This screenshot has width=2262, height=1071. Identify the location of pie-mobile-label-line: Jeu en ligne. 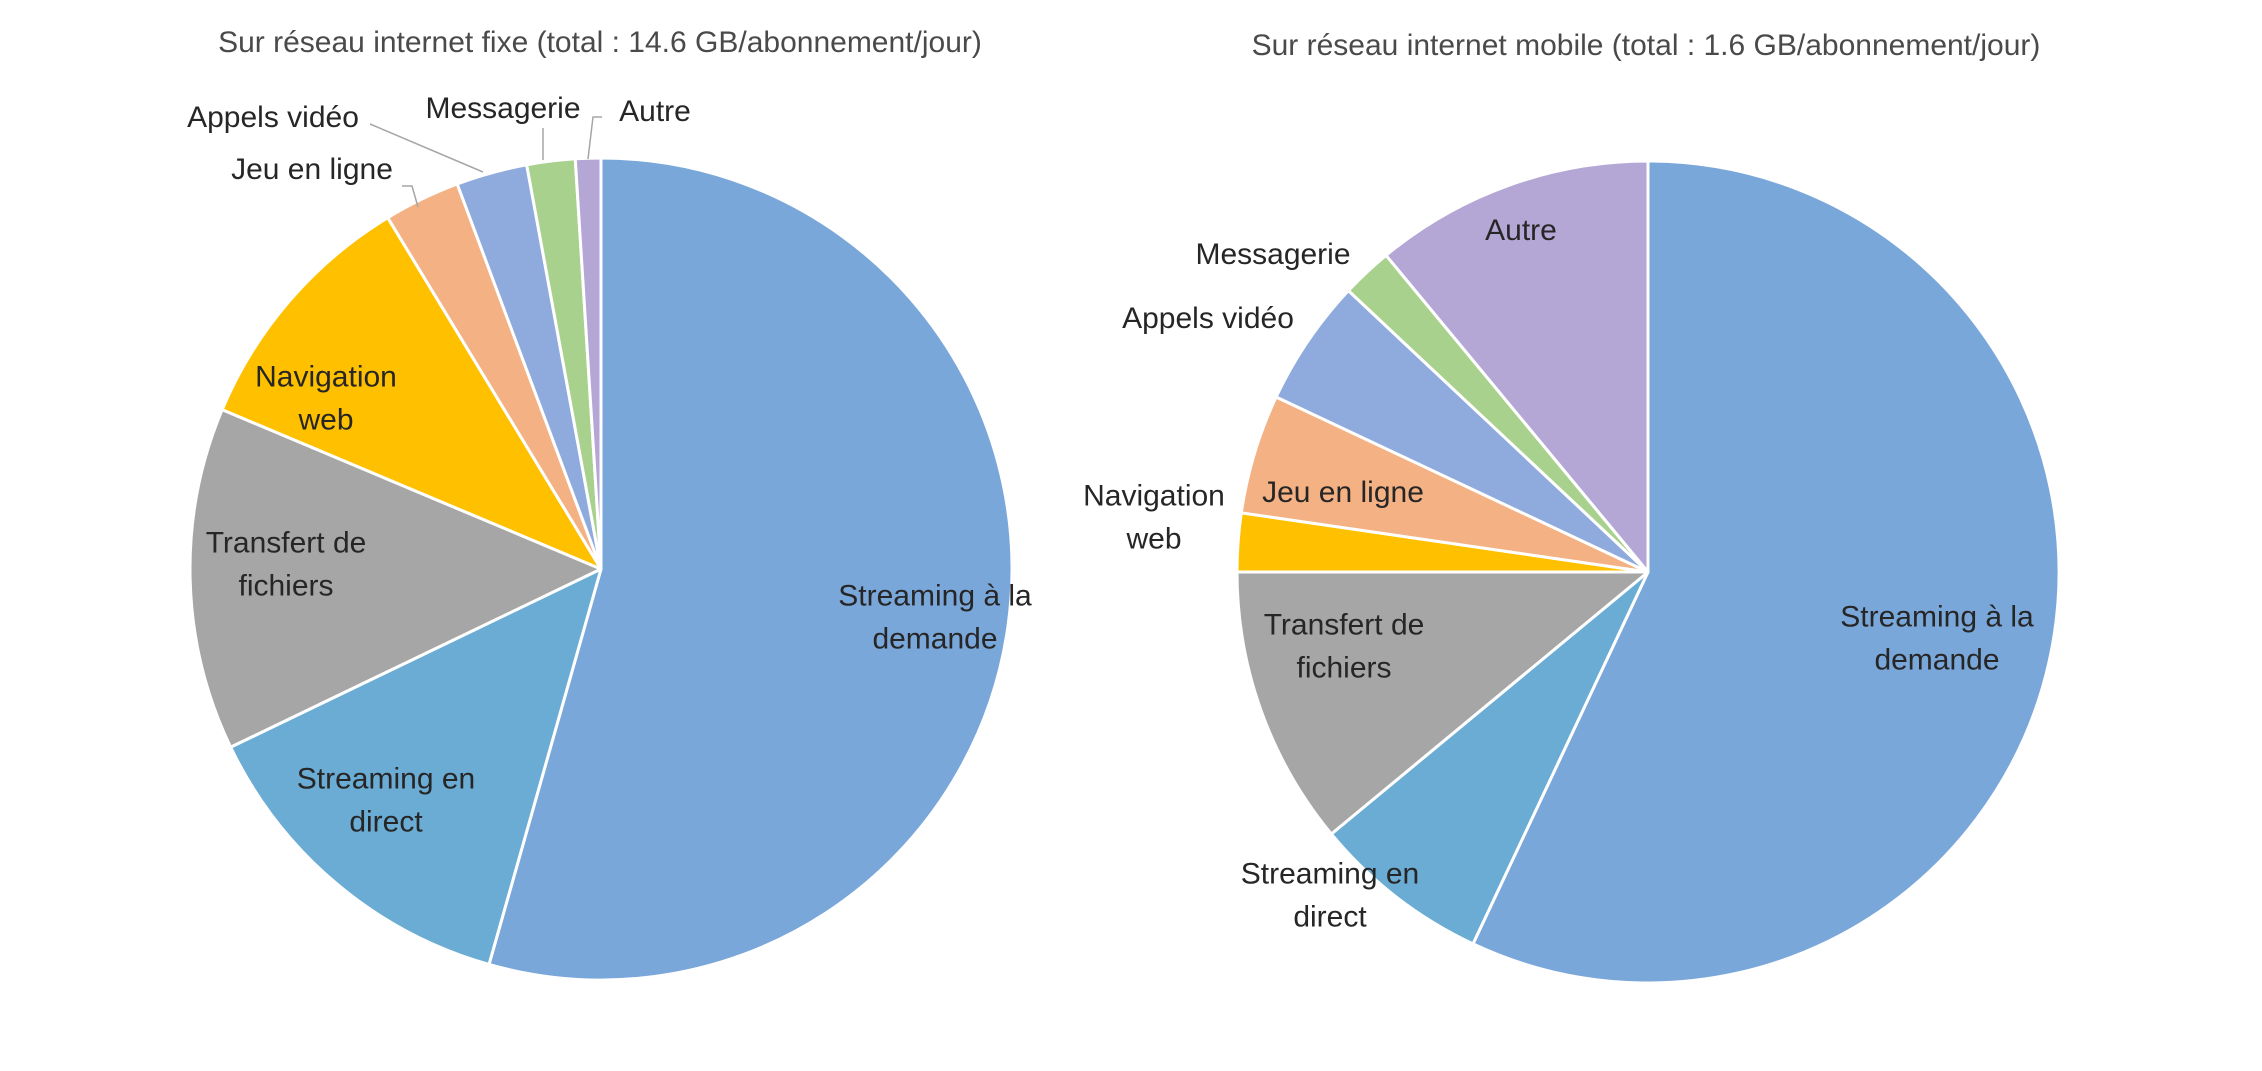
(1343, 492).